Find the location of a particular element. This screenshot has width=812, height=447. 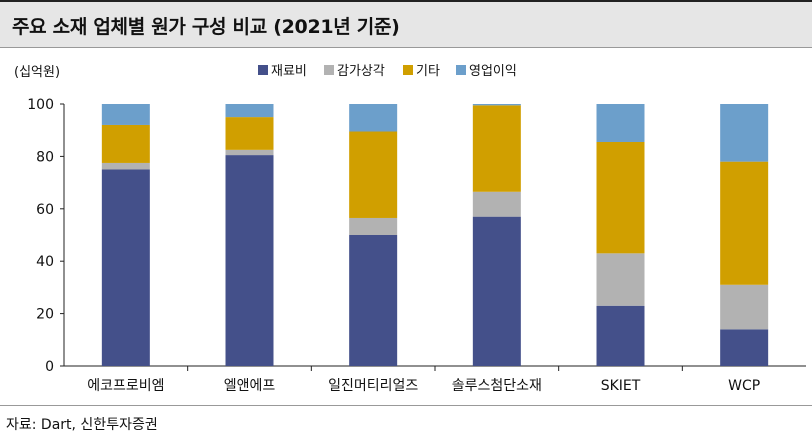

y-tick-label-0: 0 is located at coordinates (49, 367).